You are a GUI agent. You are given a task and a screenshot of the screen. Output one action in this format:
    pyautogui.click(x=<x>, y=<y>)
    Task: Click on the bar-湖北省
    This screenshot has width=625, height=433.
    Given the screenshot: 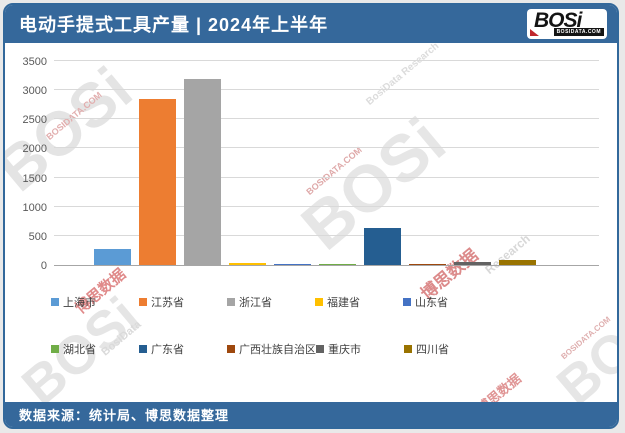 What is the action you would take?
    pyautogui.click(x=337, y=264)
    